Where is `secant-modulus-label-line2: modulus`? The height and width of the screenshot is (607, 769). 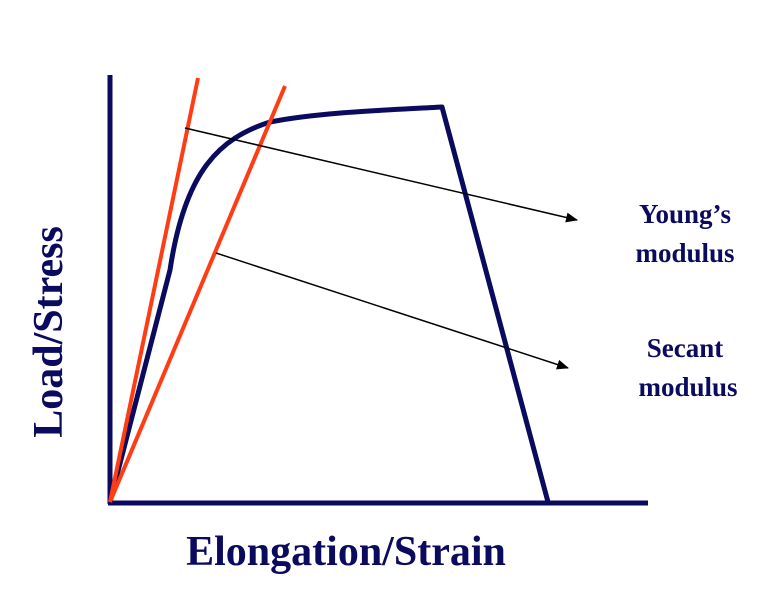
secant-modulus-label-line2: modulus is located at coordinates (687, 387).